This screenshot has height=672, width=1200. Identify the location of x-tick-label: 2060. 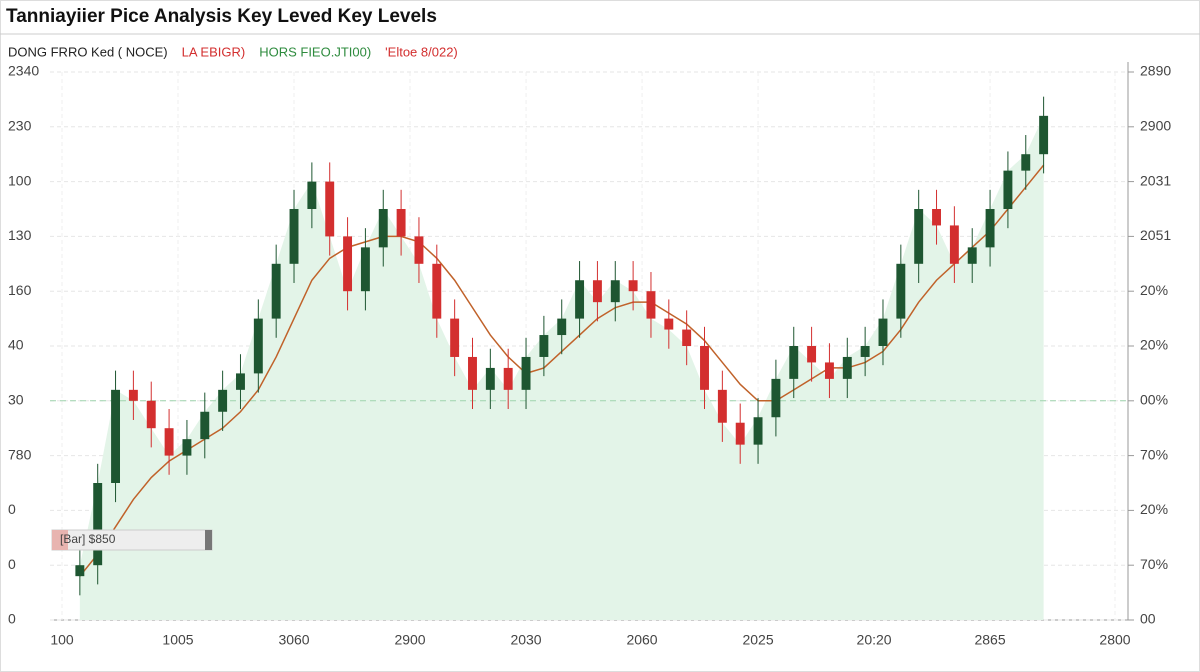
(641, 640).